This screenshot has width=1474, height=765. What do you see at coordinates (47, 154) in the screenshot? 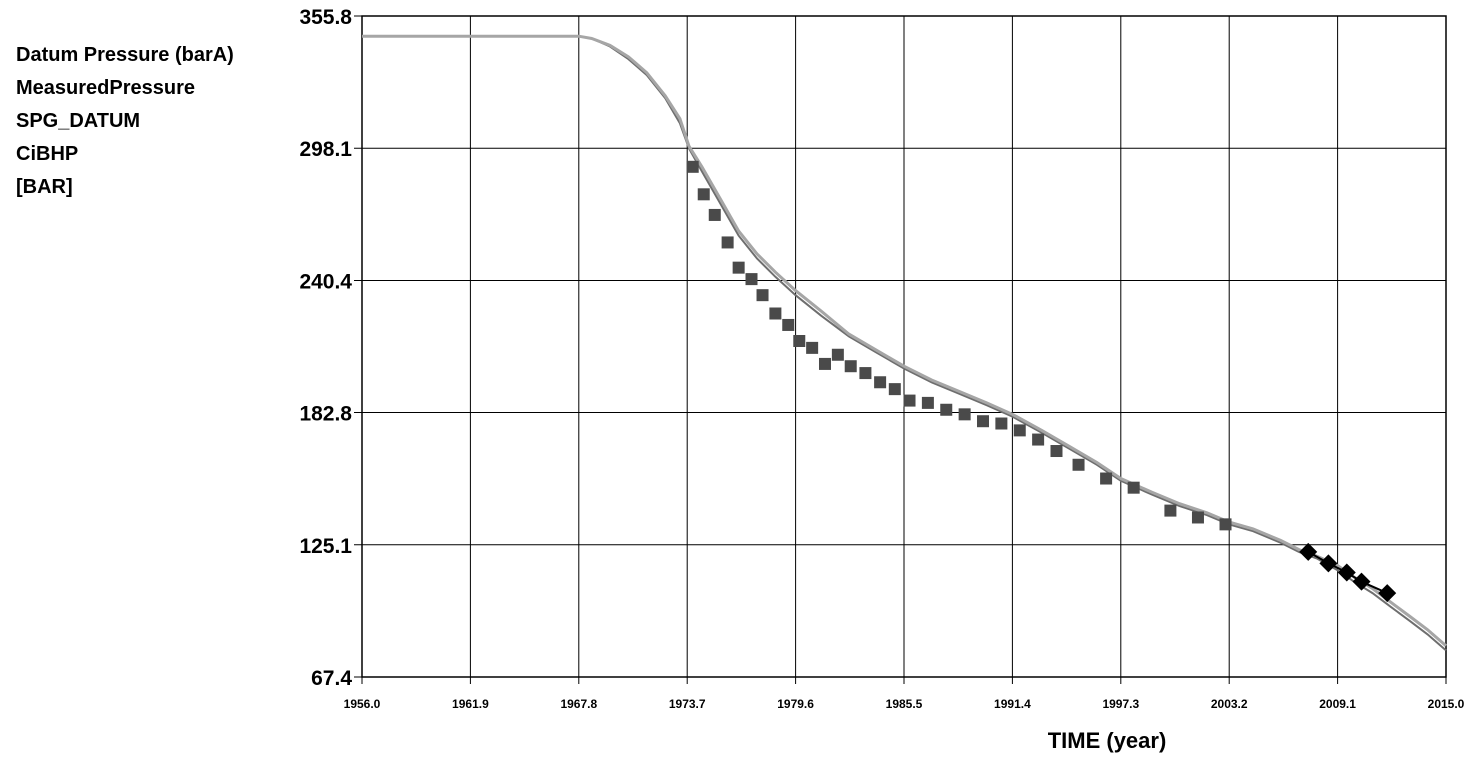
I see `legend-item-cibhp: CiBHP` at bounding box center [47, 154].